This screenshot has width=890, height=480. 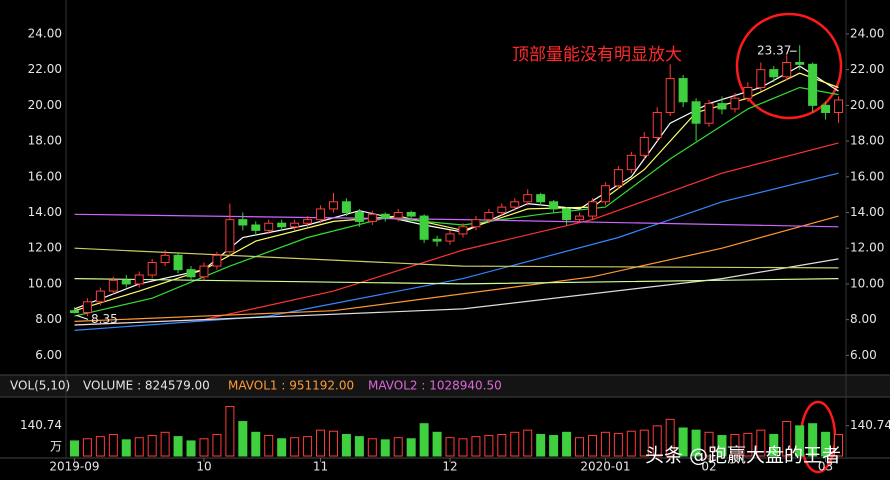 What do you see at coordinates (320, 467) in the screenshot?
I see `x-tick-label: 11` at bounding box center [320, 467].